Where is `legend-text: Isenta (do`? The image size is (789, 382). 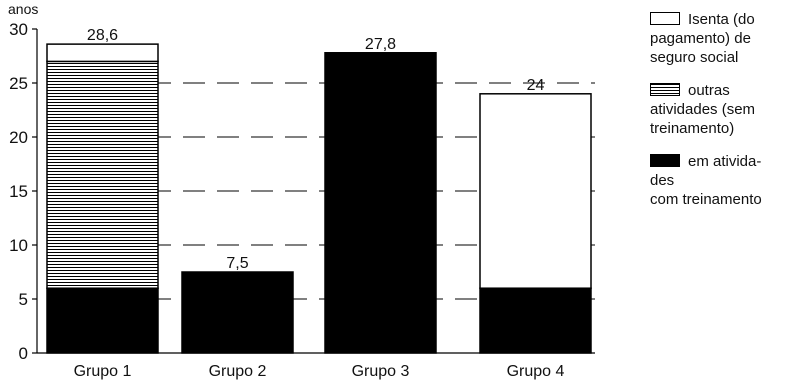 legend-text: Isenta (do is located at coordinates (721, 19).